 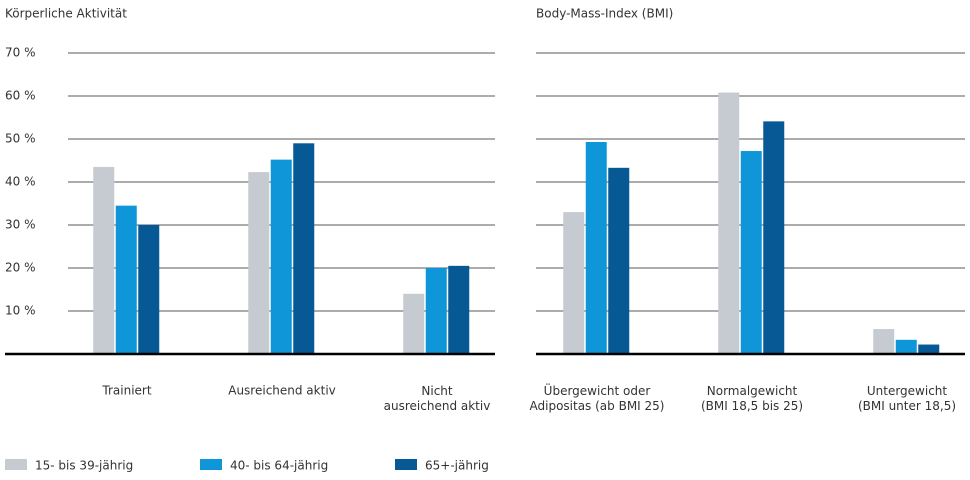 What do you see at coordinates (126, 391) in the screenshot?
I see `x-tick-label: Trainiert` at bounding box center [126, 391].